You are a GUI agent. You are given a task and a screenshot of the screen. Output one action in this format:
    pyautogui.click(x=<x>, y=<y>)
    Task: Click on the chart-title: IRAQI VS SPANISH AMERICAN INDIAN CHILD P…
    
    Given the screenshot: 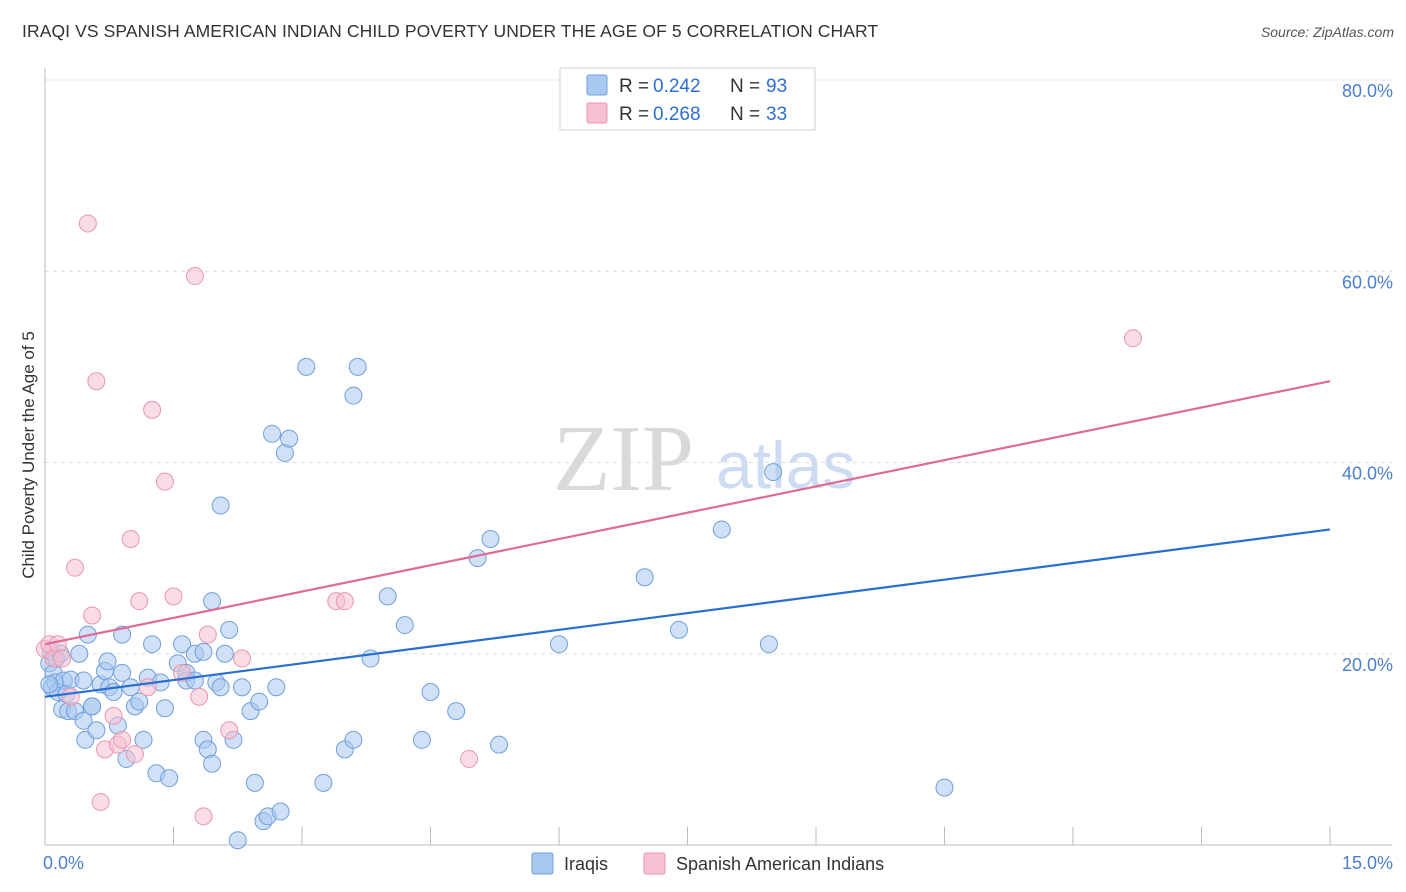 What is the action you would take?
    pyautogui.click(x=450, y=31)
    